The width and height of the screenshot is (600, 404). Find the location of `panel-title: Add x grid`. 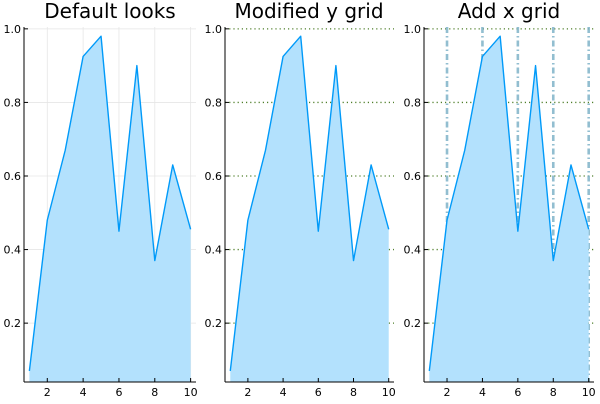

panel-title: Add x grid is located at coordinates (509, 11).